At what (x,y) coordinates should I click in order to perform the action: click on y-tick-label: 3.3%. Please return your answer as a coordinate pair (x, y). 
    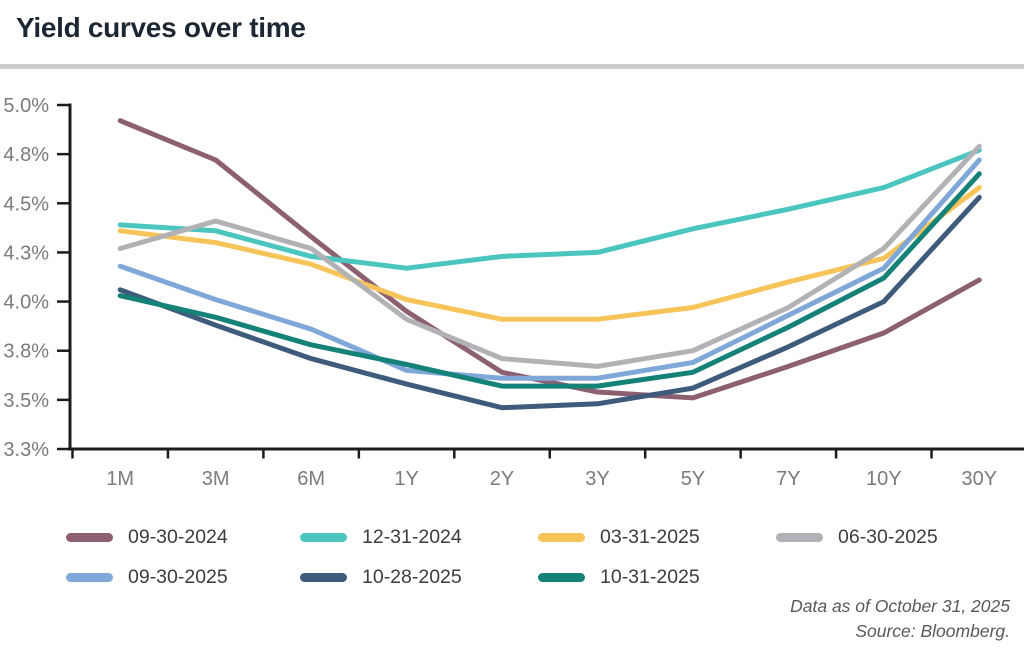
    Looking at the image, I should click on (26, 450).